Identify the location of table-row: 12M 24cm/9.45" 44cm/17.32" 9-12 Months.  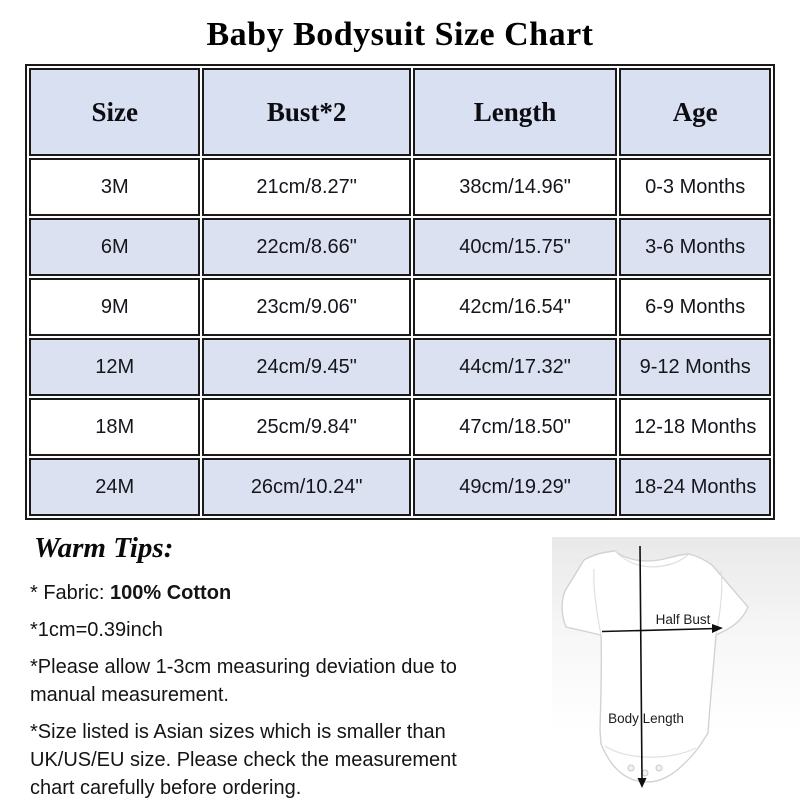
(400, 367).